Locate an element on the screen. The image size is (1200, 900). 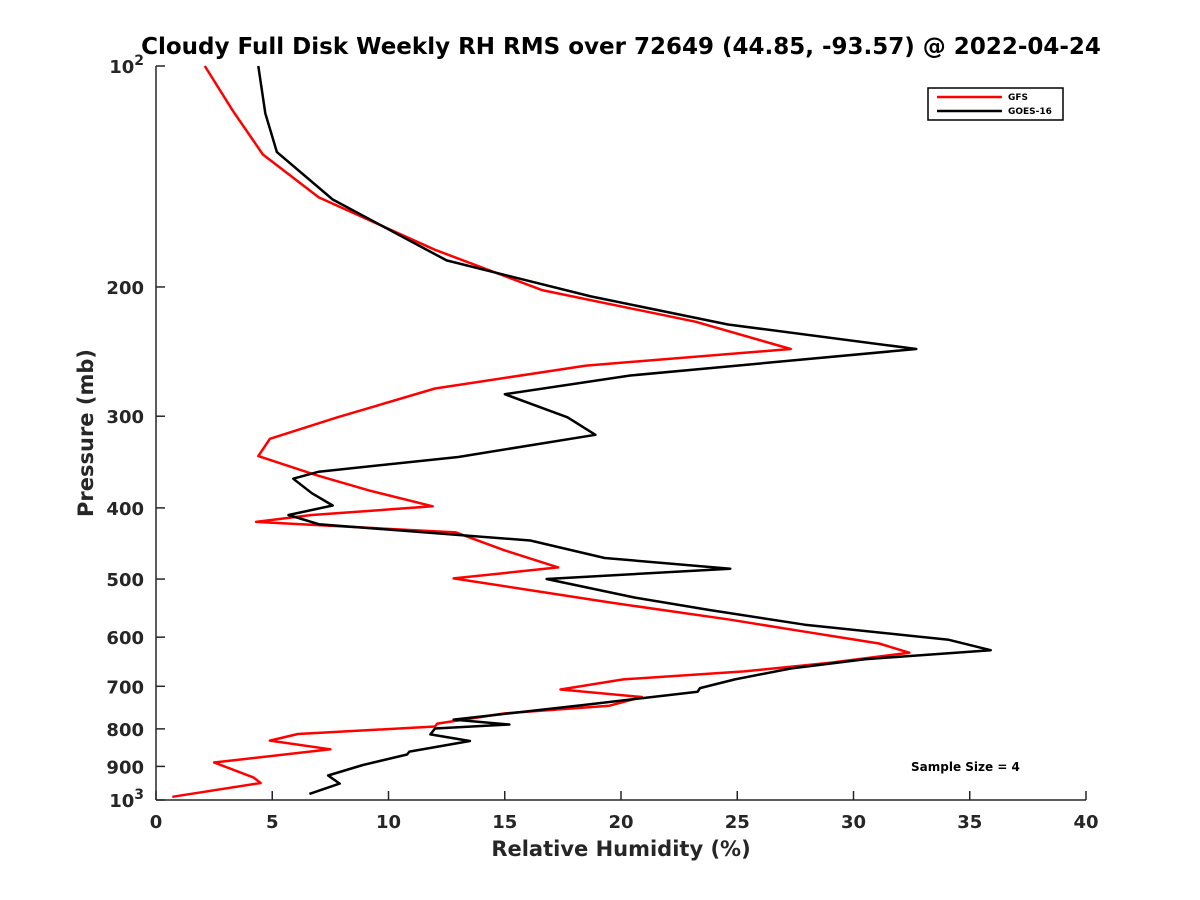
legend: GFS GOES-16 is located at coordinates (995, 104).